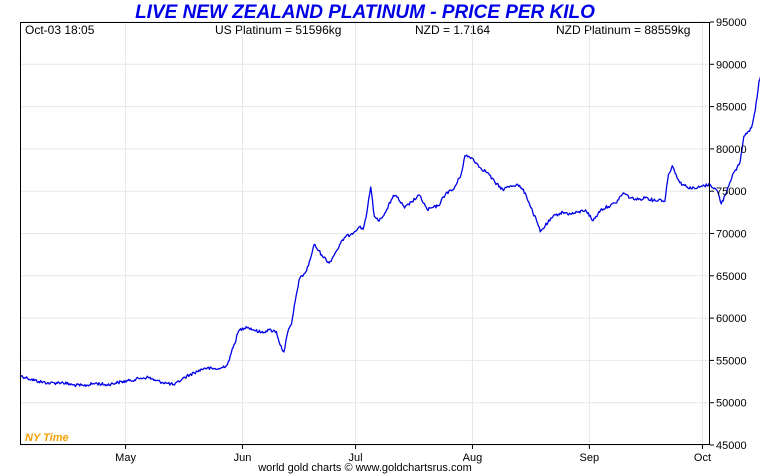 The width and height of the screenshot is (760, 475). What do you see at coordinates (731, 23) in the screenshot?
I see `y-tick-label: 95000` at bounding box center [731, 23].